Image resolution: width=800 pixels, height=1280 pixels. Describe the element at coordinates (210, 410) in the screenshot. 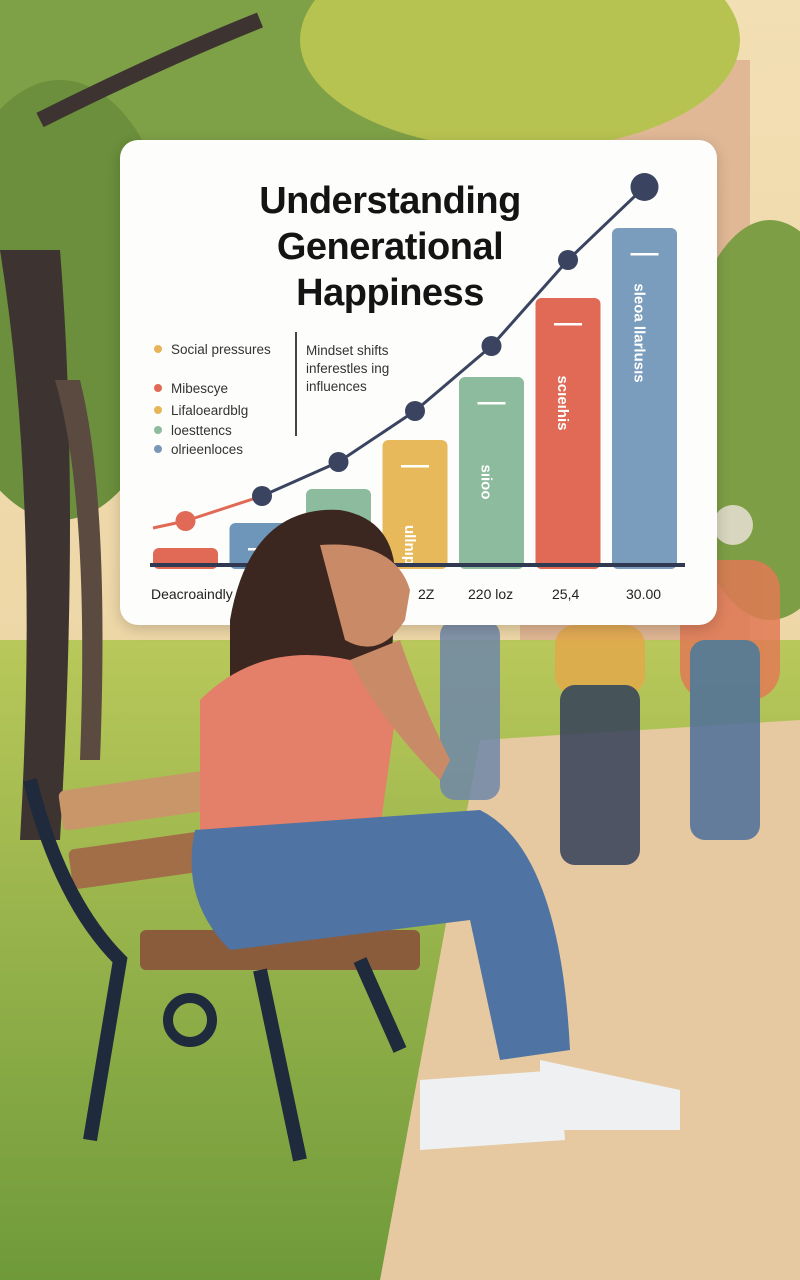

I see `legend-label: Lifaloeardblg` at that location.